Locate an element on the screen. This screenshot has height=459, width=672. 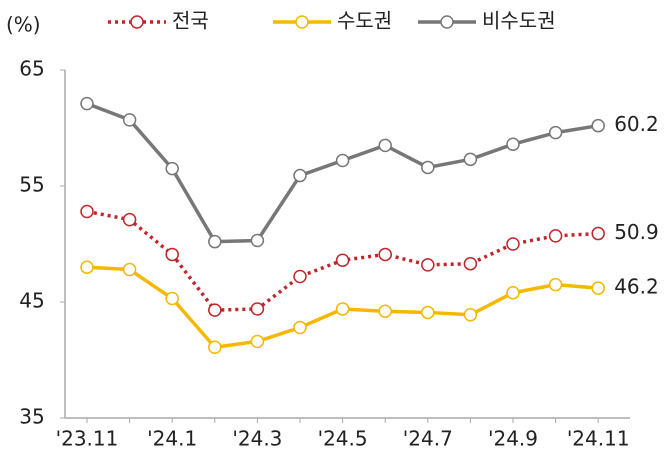
value-label: 60.2 is located at coordinates (636, 124).